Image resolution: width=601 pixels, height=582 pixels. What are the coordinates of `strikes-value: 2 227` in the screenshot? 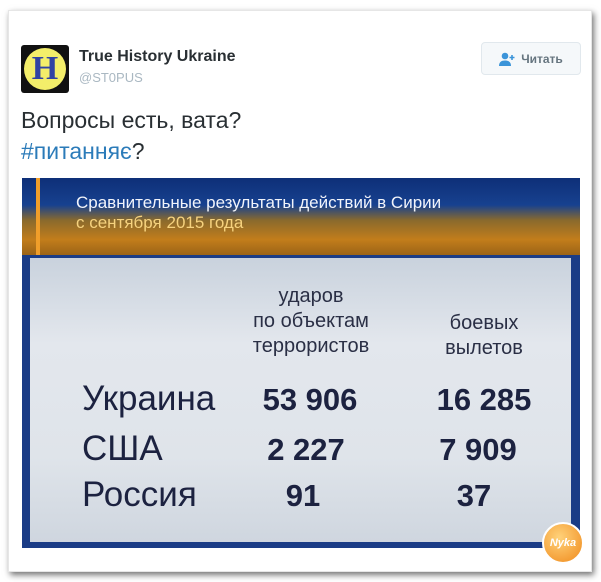 It's located at (306, 449).